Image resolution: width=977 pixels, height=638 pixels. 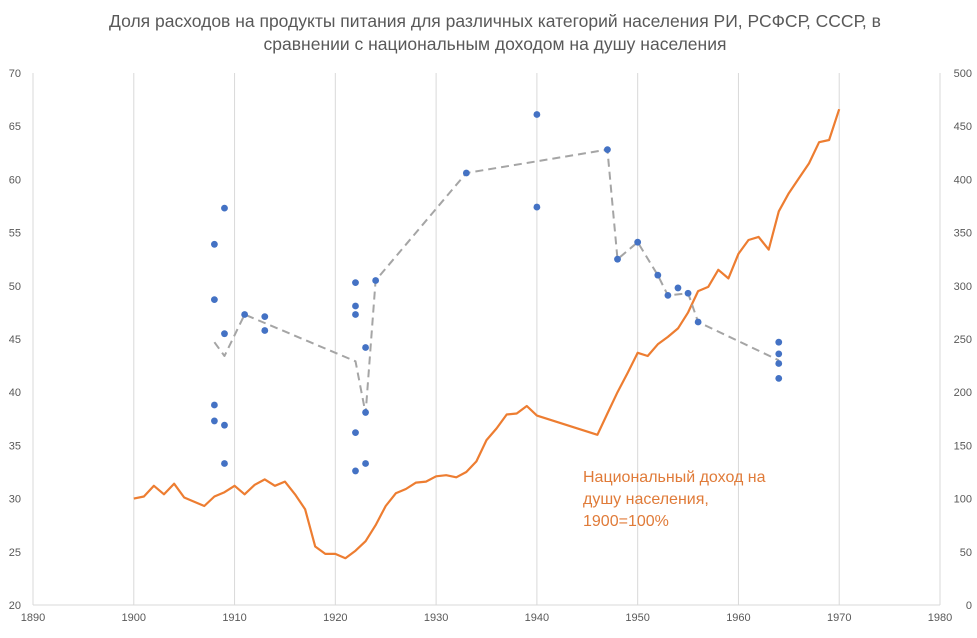 What do you see at coordinates (15, 180) in the screenshot?
I see `y-left-tick-label: 60` at bounding box center [15, 180].